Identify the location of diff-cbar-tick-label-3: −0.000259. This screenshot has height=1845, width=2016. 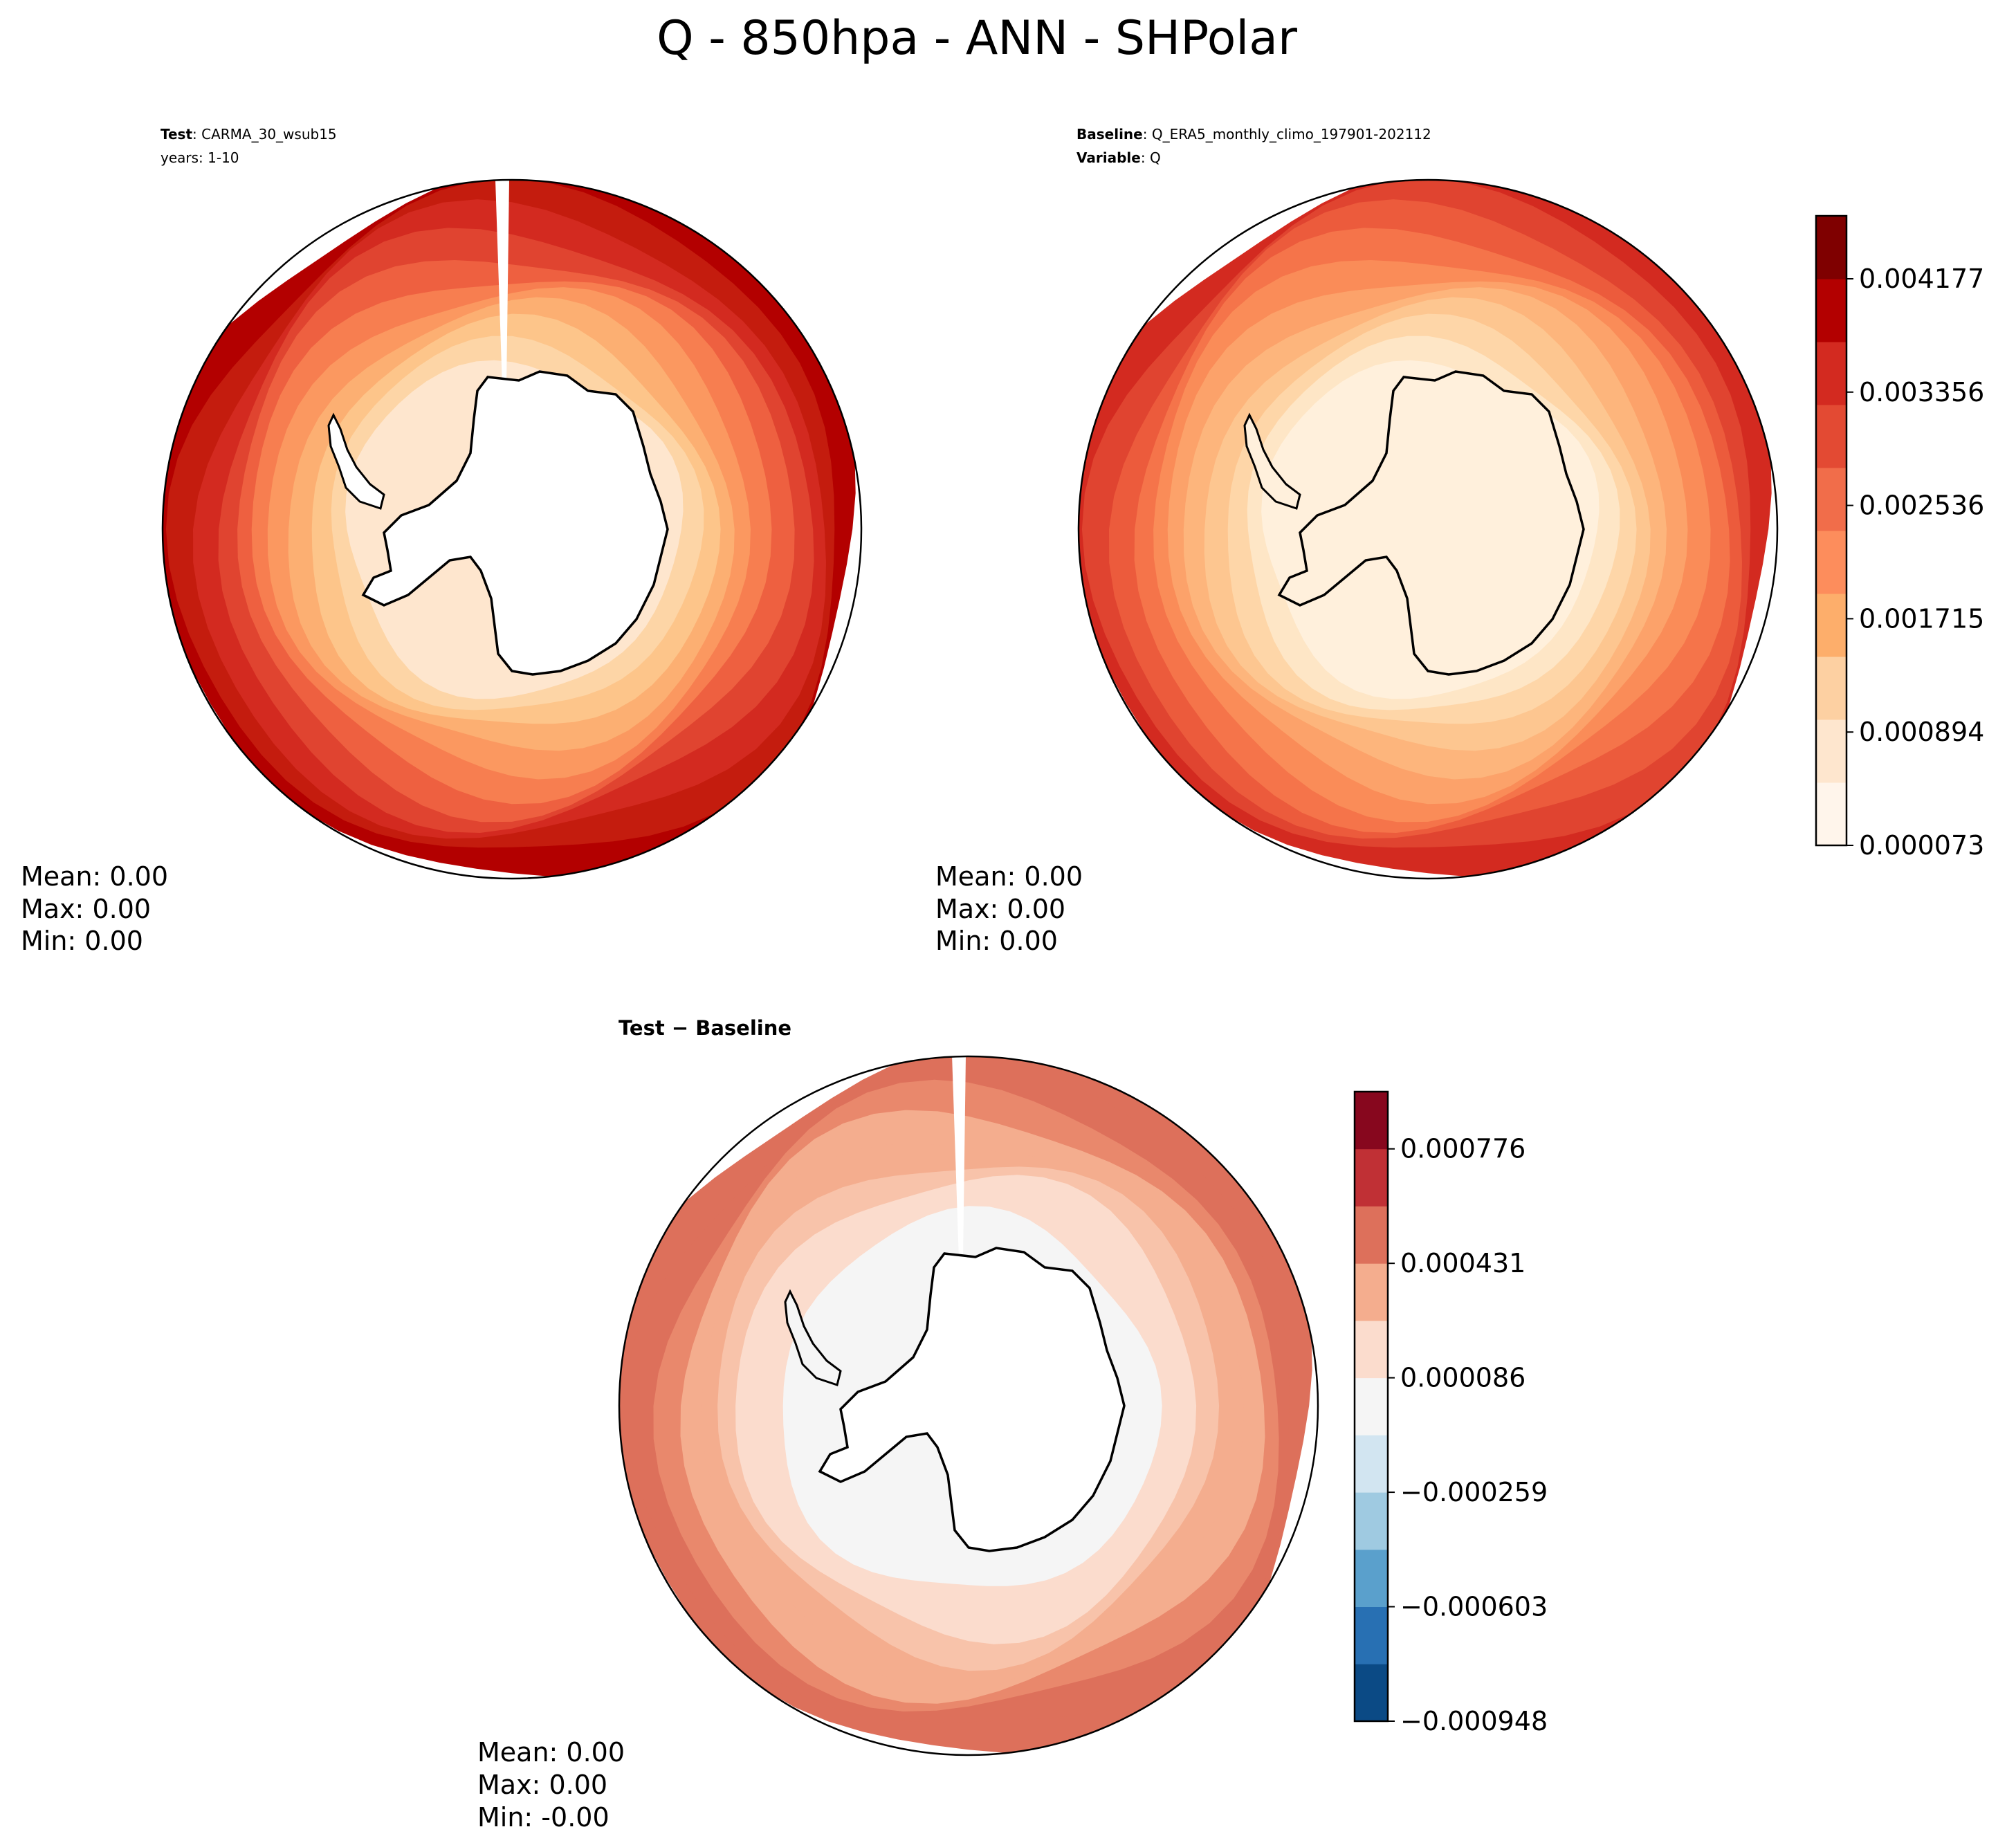
(1474, 1492).